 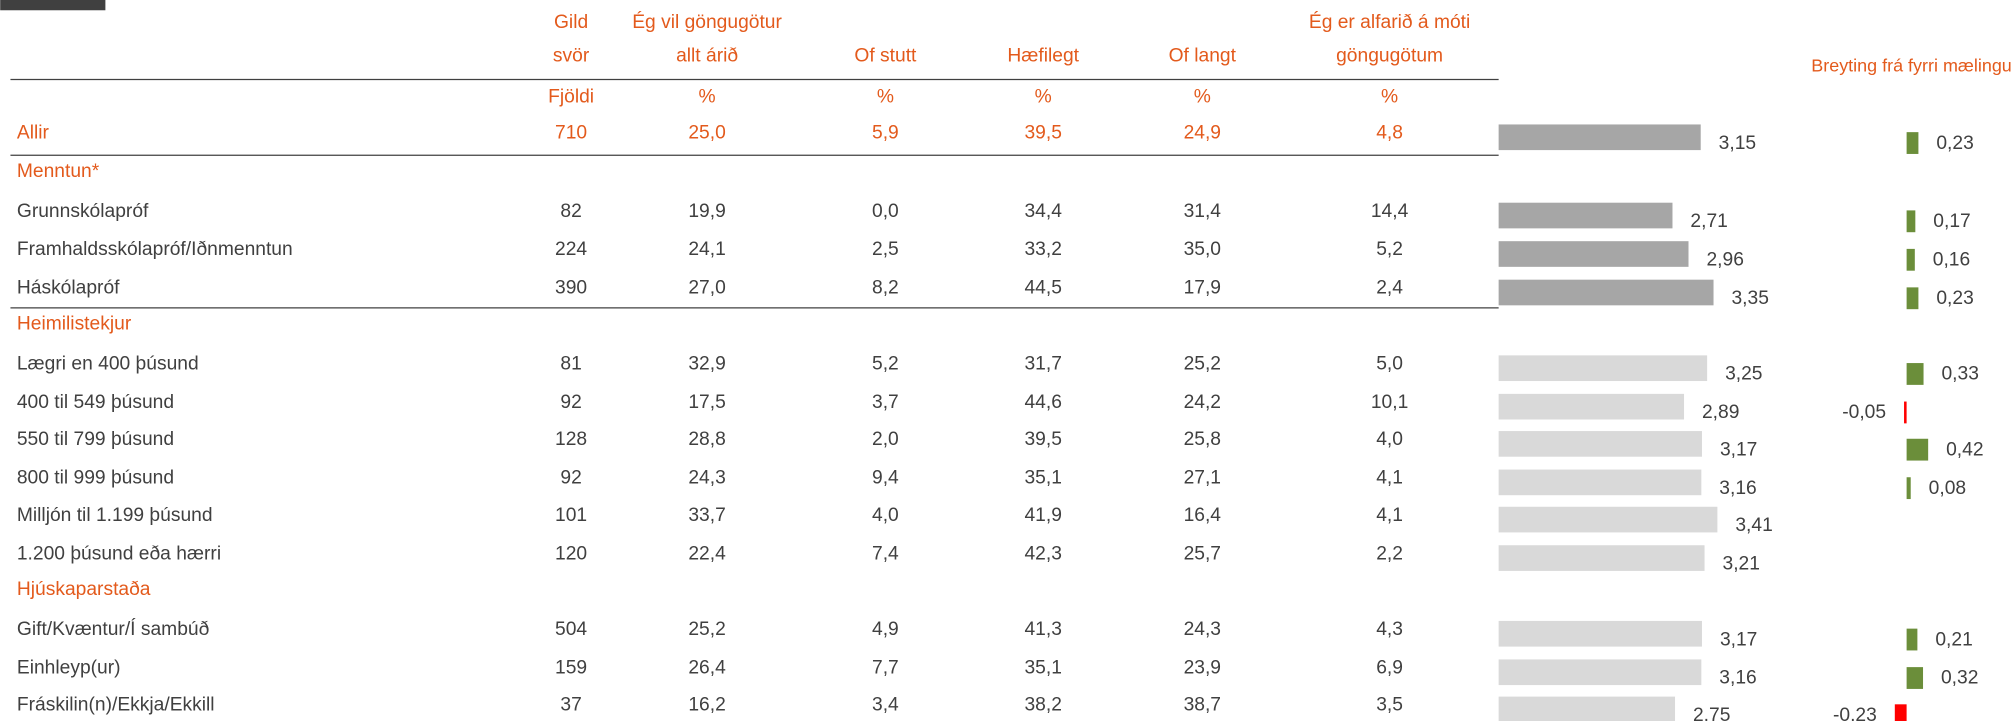 What do you see at coordinates (1743, 374) in the screenshot?
I see `mean-label: 3,25` at bounding box center [1743, 374].